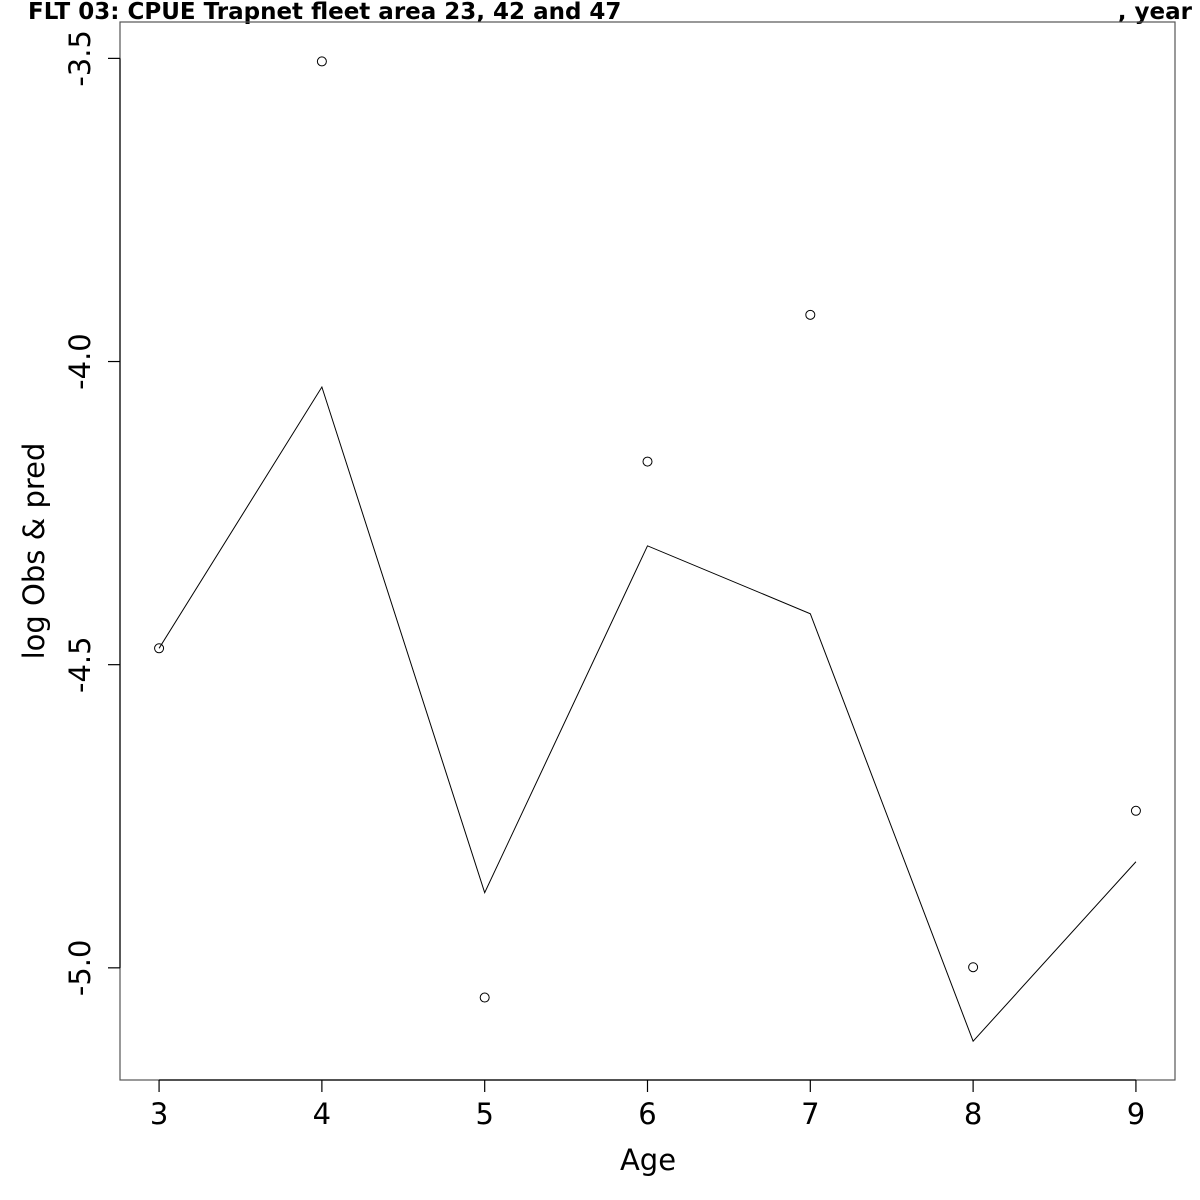  Describe the element at coordinates (80, 968) in the screenshot. I see `y-tick-label: -5.0` at that location.